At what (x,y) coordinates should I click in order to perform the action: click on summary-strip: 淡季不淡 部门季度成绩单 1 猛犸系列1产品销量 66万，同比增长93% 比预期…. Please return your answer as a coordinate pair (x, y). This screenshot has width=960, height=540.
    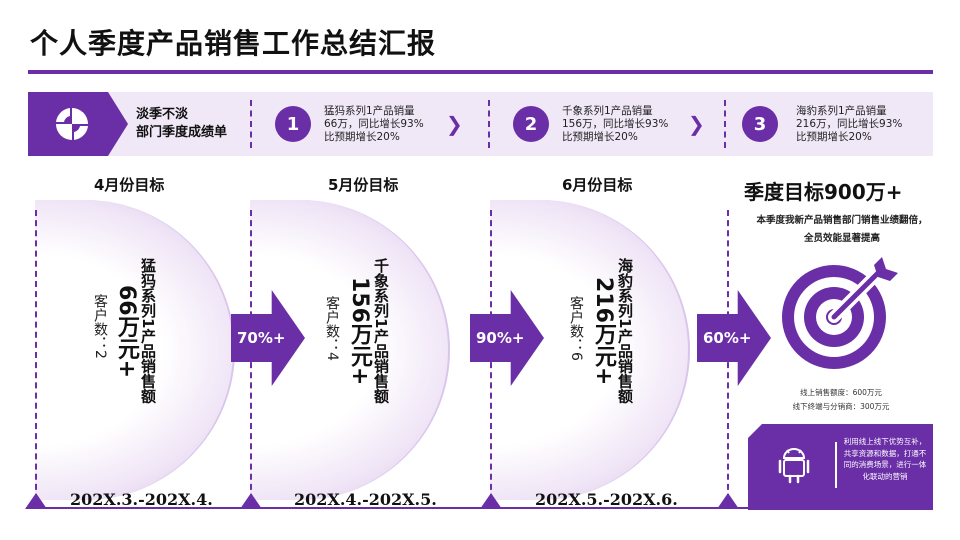
    Looking at the image, I should click on (480, 124).